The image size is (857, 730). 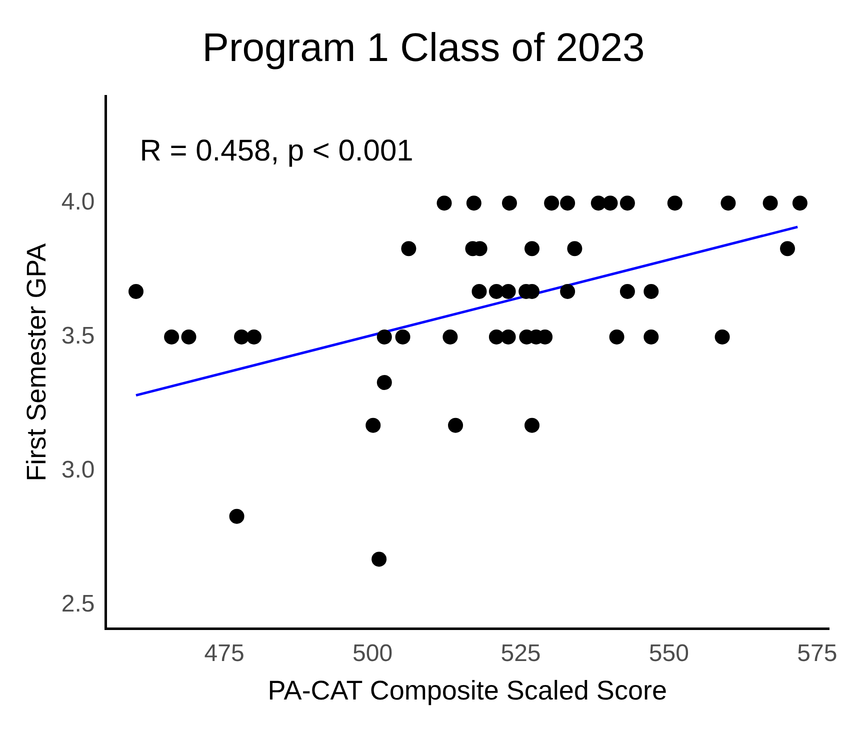 What do you see at coordinates (520, 653) in the screenshot?
I see `x-tick-label: 525` at bounding box center [520, 653].